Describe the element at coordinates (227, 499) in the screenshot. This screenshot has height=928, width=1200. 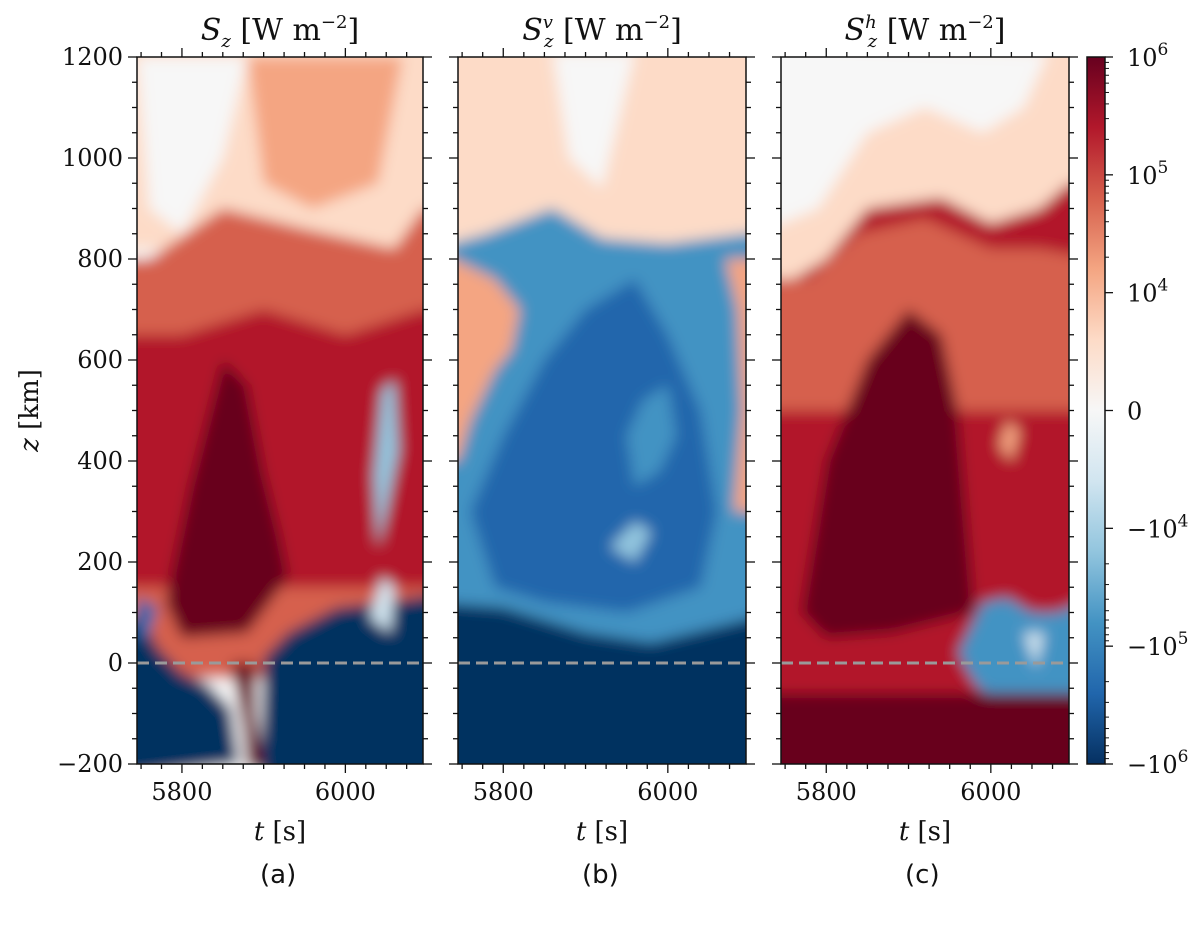
I see `region-core-a` at that location.